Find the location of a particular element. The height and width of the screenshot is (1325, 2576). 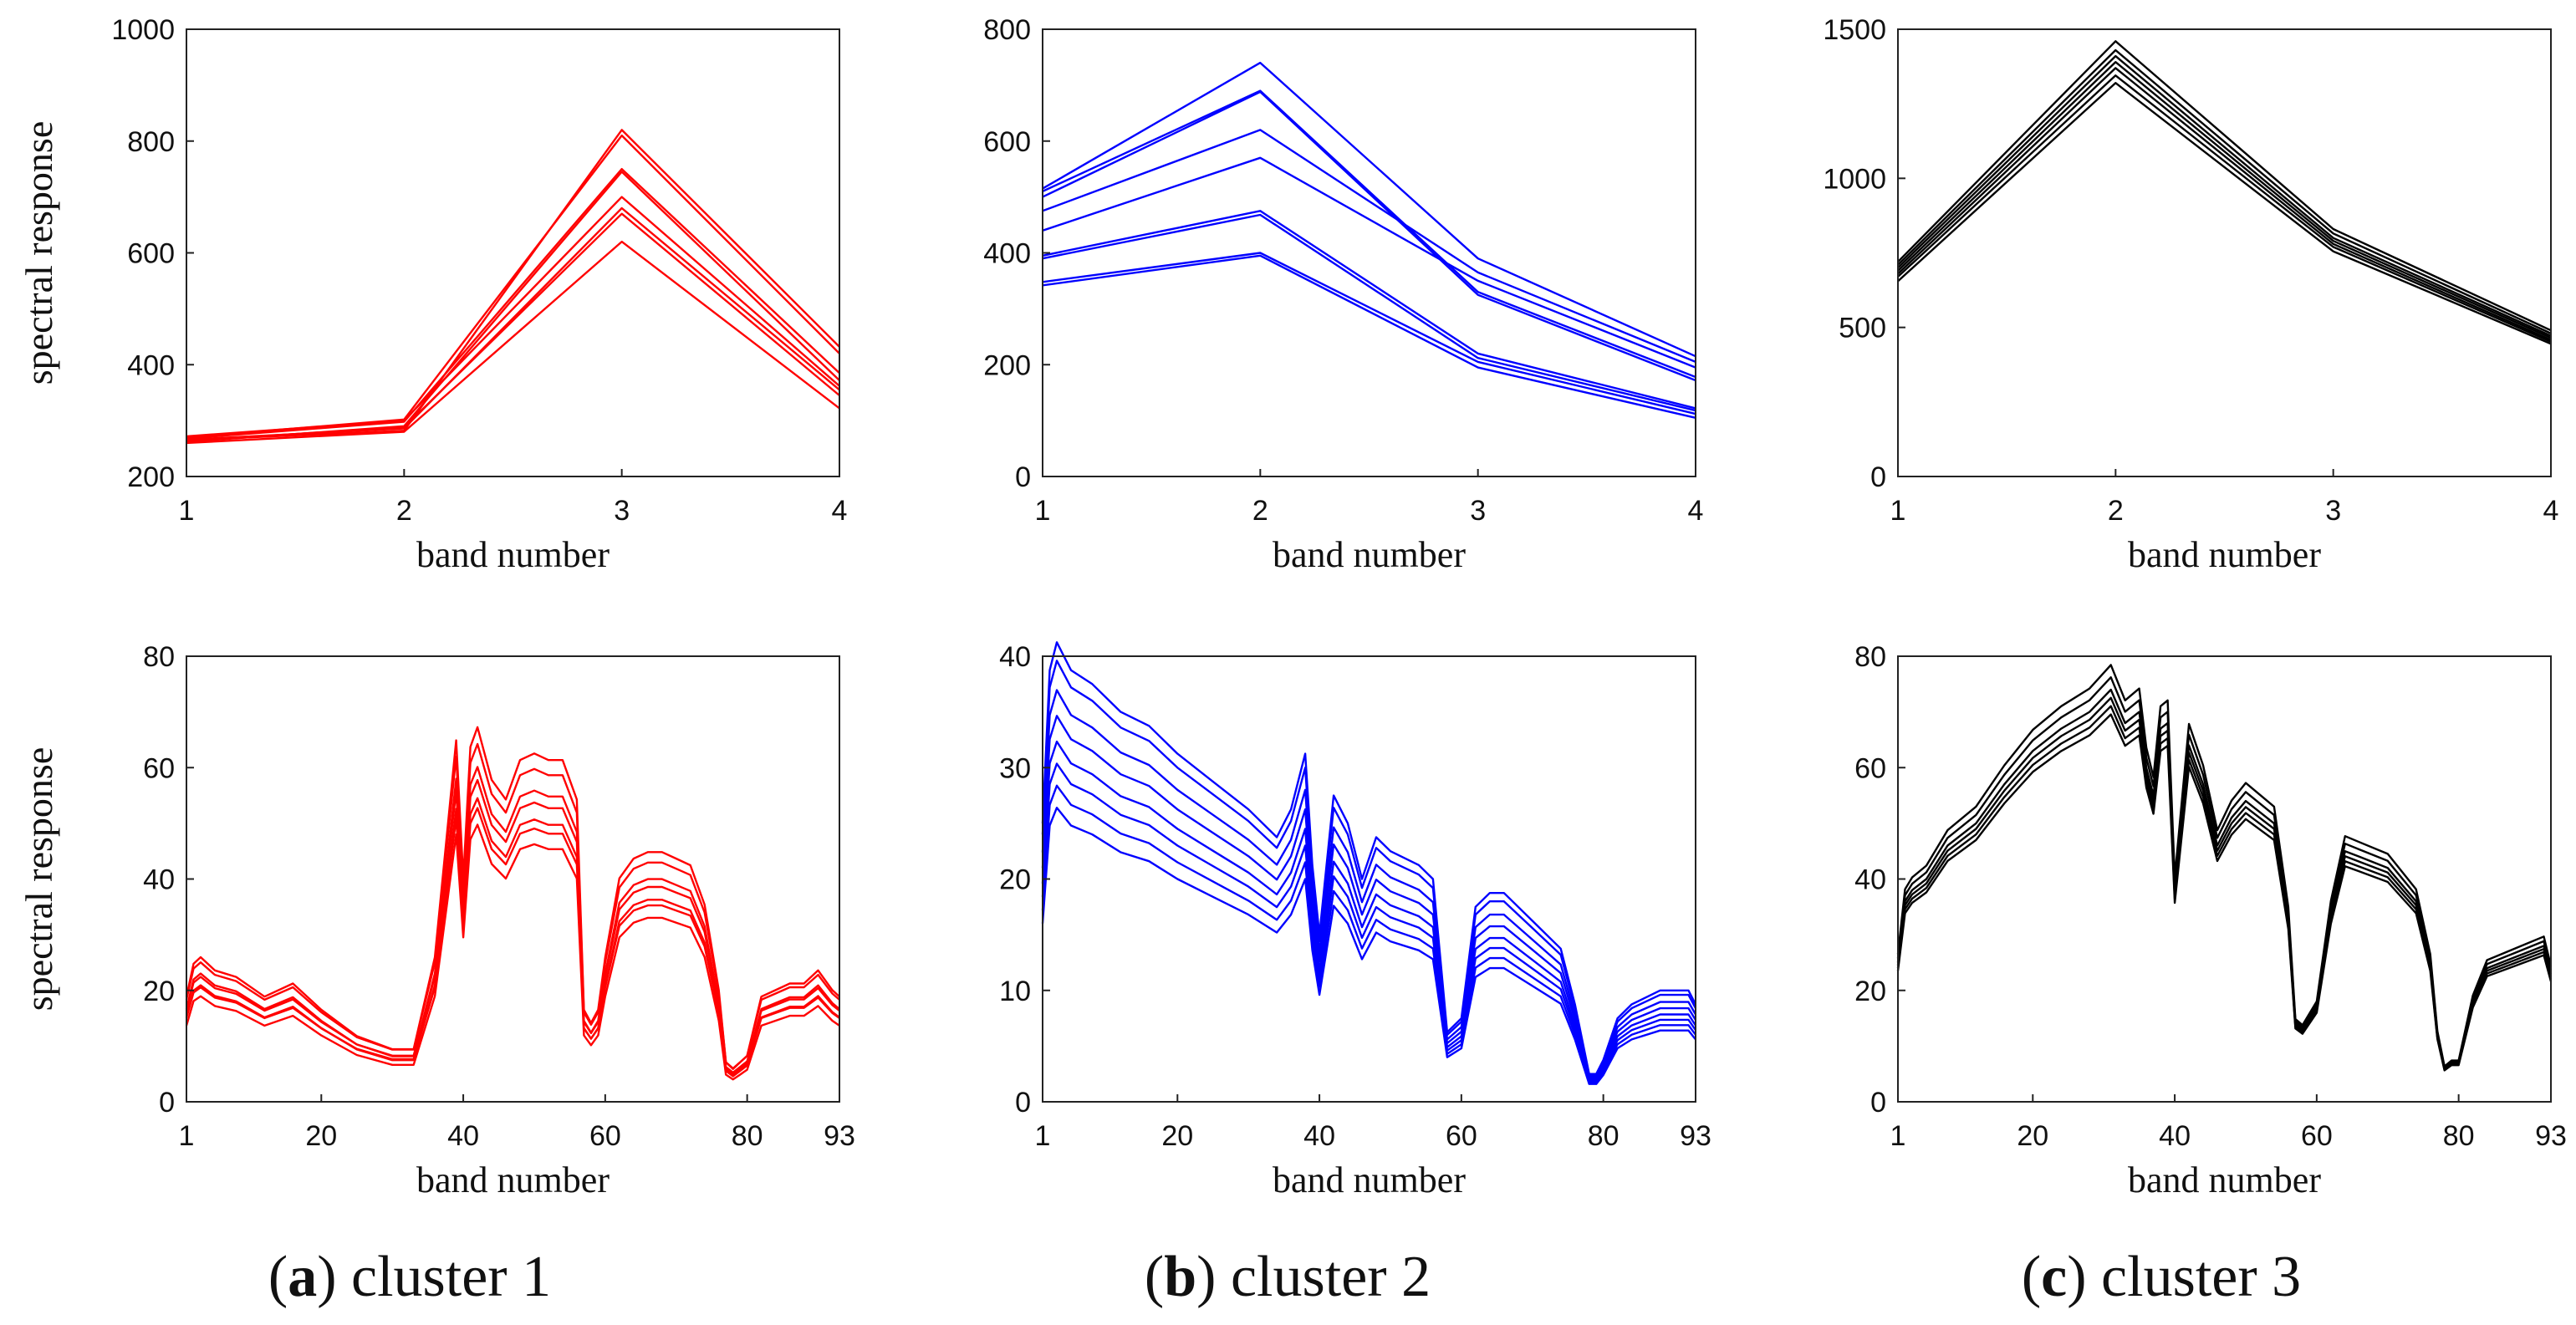

y-tick-label-c-bottom-20: 20 is located at coordinates (1870, 992).